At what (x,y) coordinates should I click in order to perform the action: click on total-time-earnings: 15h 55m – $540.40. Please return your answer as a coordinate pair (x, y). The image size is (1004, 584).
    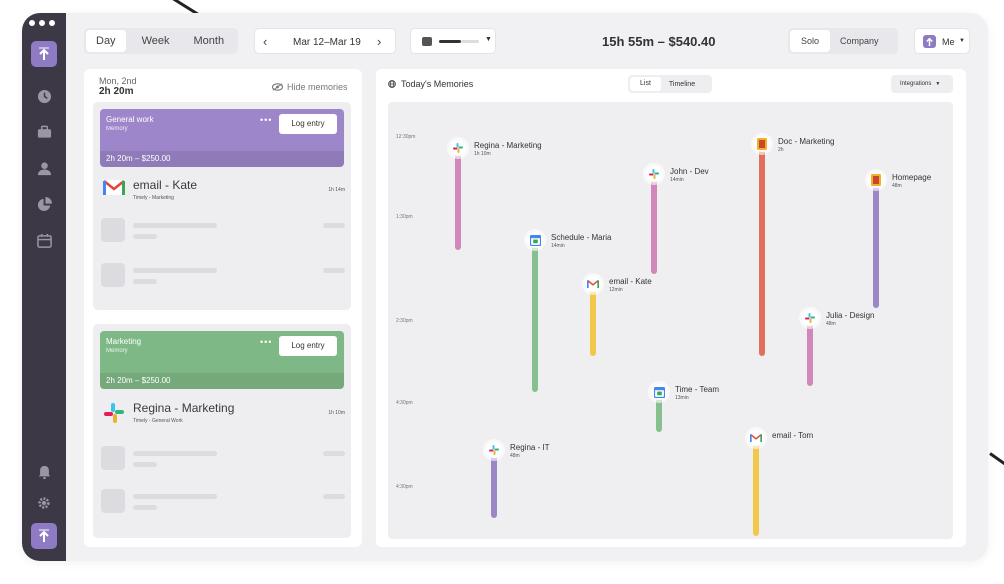
    Looking at the image, I should click on (659, 41).